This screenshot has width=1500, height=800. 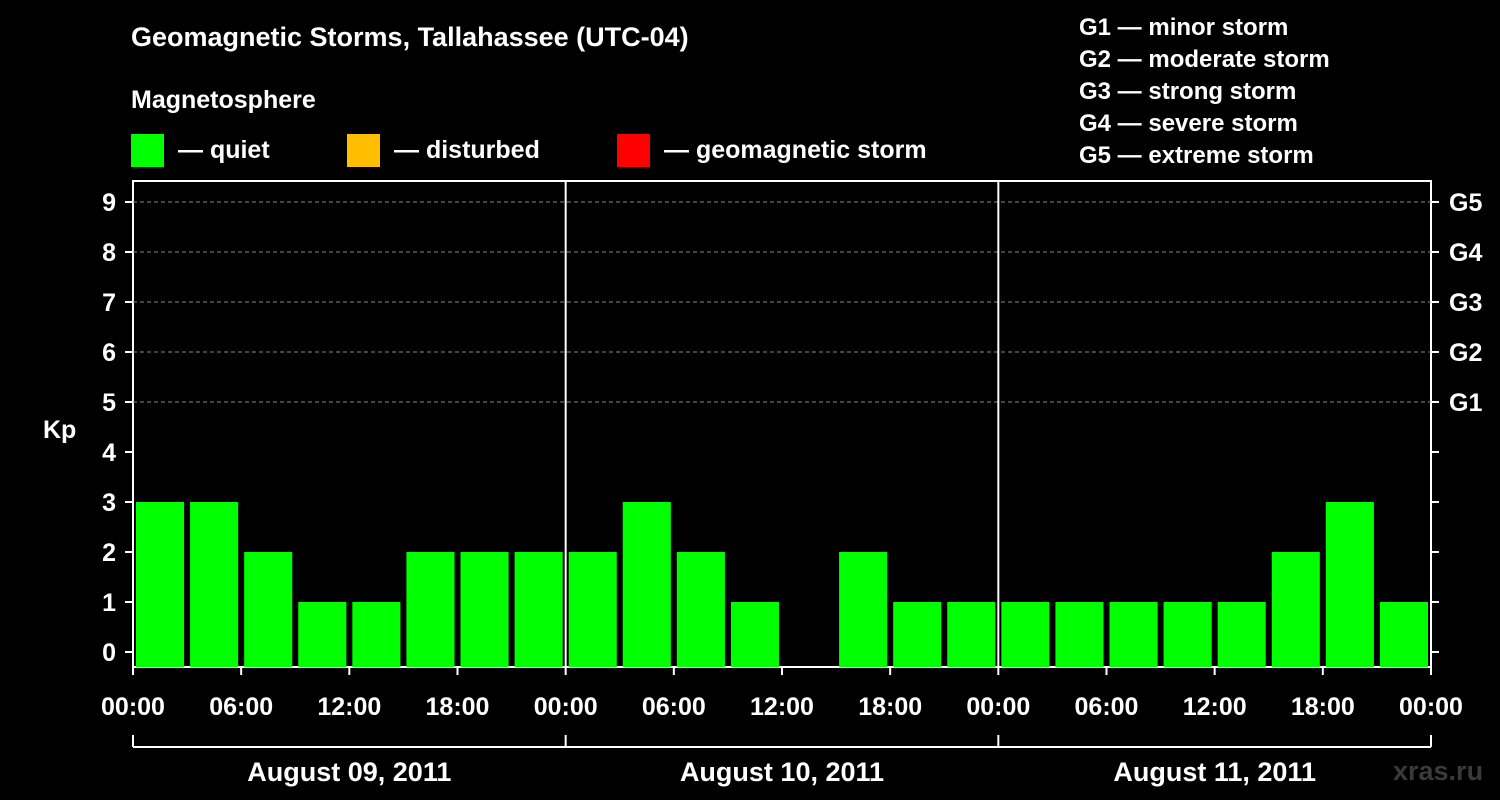 What do you see at coordinates (109, 553) in the screenshot?
I see `y-tick-label: 2` at bounding box center [109, 553].